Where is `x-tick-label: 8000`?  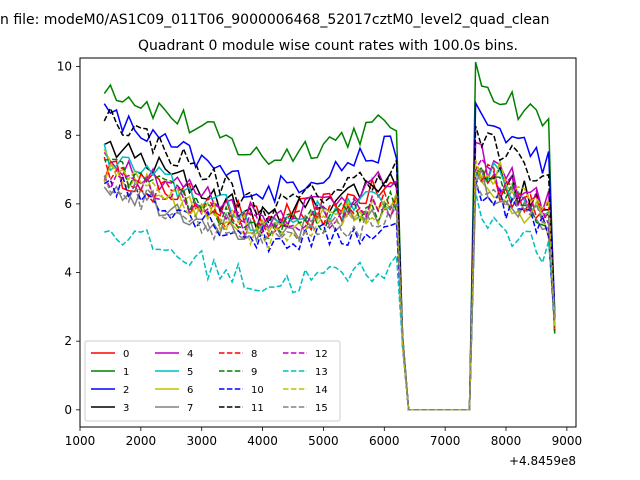 x-tick-label: 8000 is located at coordinates (506, 441).